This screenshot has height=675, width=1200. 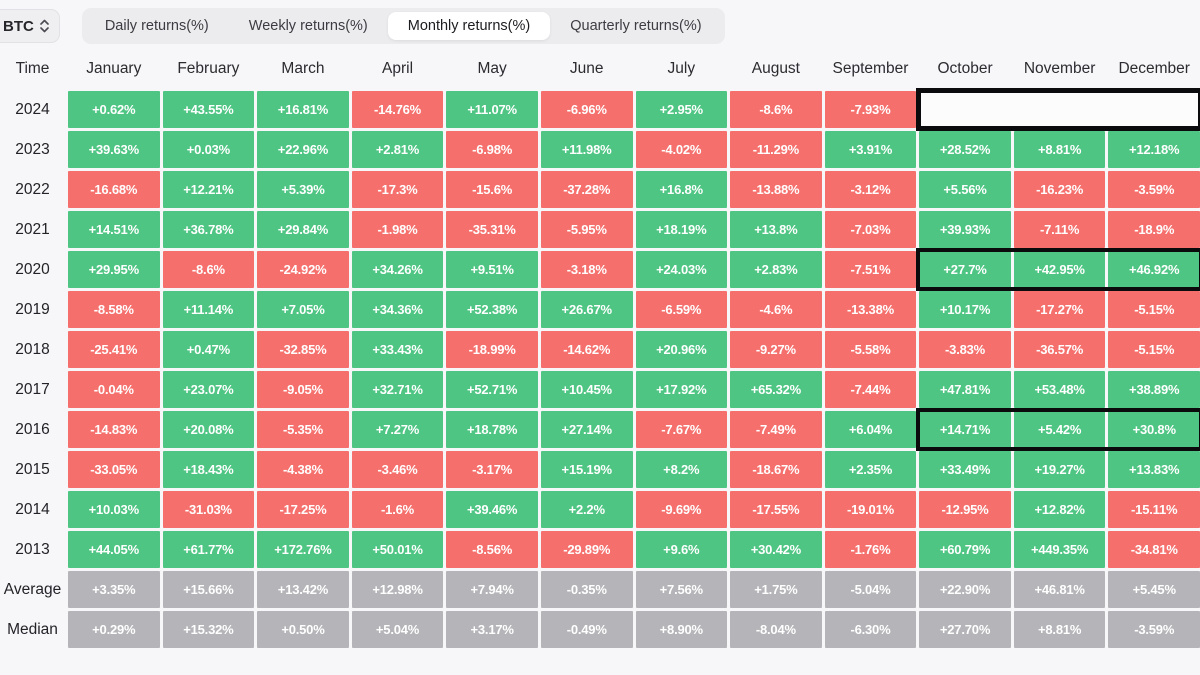 What do you see at coordinates (870, 509) in the screenshot?
I see `return-cell: -19.01%` at bounding box center [870, 509].